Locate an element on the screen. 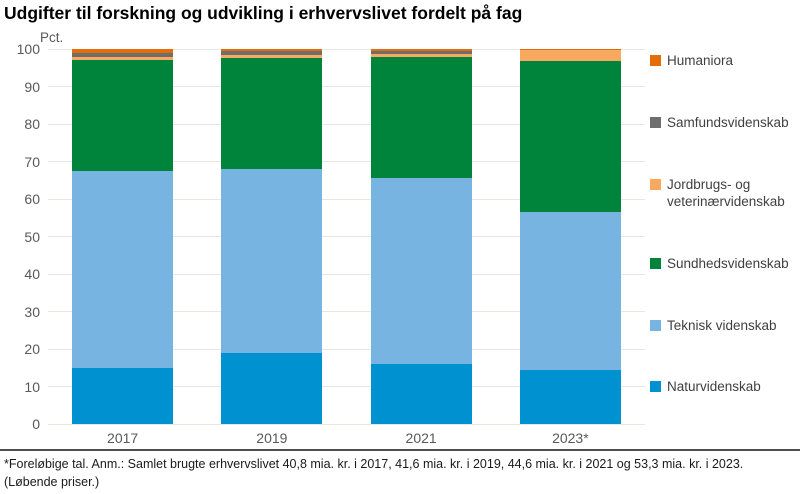 The image size is (800, 494). stacked-bar-2023* is located at coordinates (570, 236).